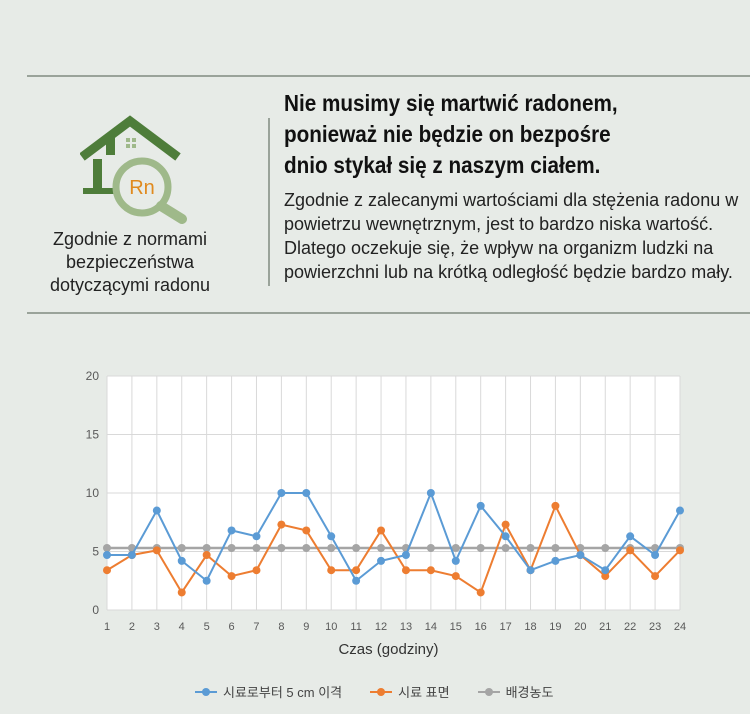  I want to click on chart-legend: 시료로부터 5 cm 이격 시료 표면 배경농도, so click(374, 691).